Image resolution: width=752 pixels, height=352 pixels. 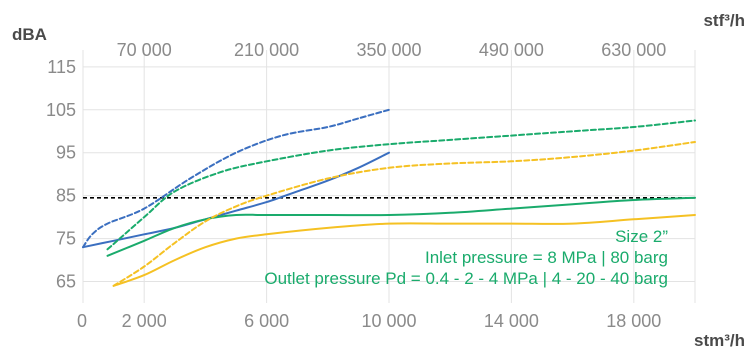 I want to click on x-bottom-tick-labels: 0 2 000 6 000 10 000 14 000 18 000, so click(x=369, y=321).